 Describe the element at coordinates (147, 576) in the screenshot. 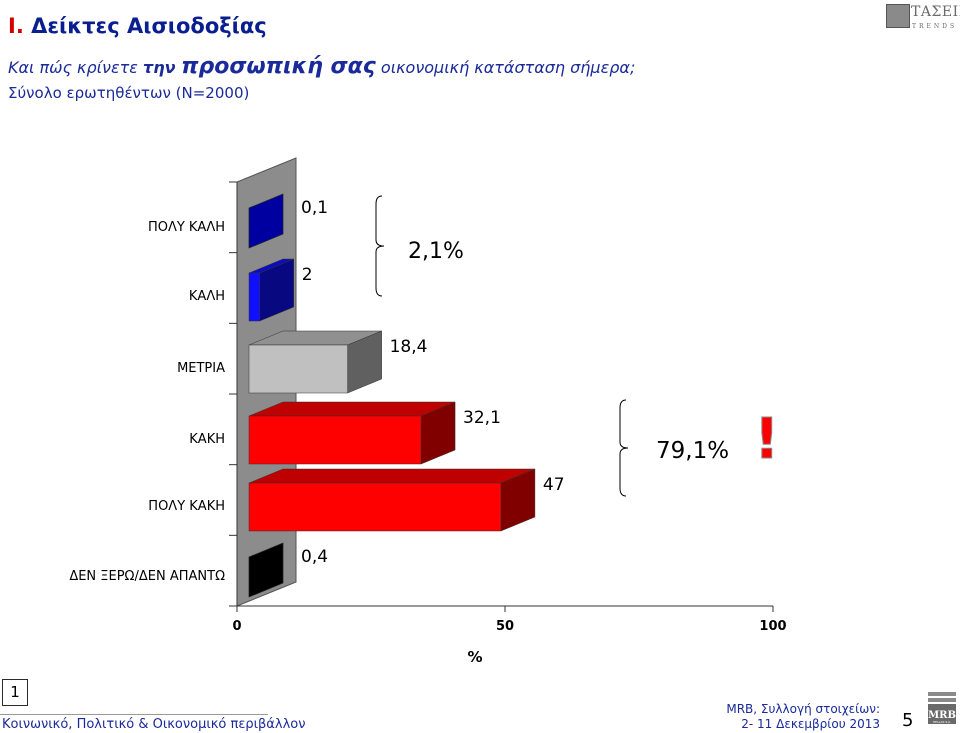

I see `category-label: ΔΕΝ ΞΕΡΩ/ΔΕΝ ΑΠΑΝΤΩ` at that location.